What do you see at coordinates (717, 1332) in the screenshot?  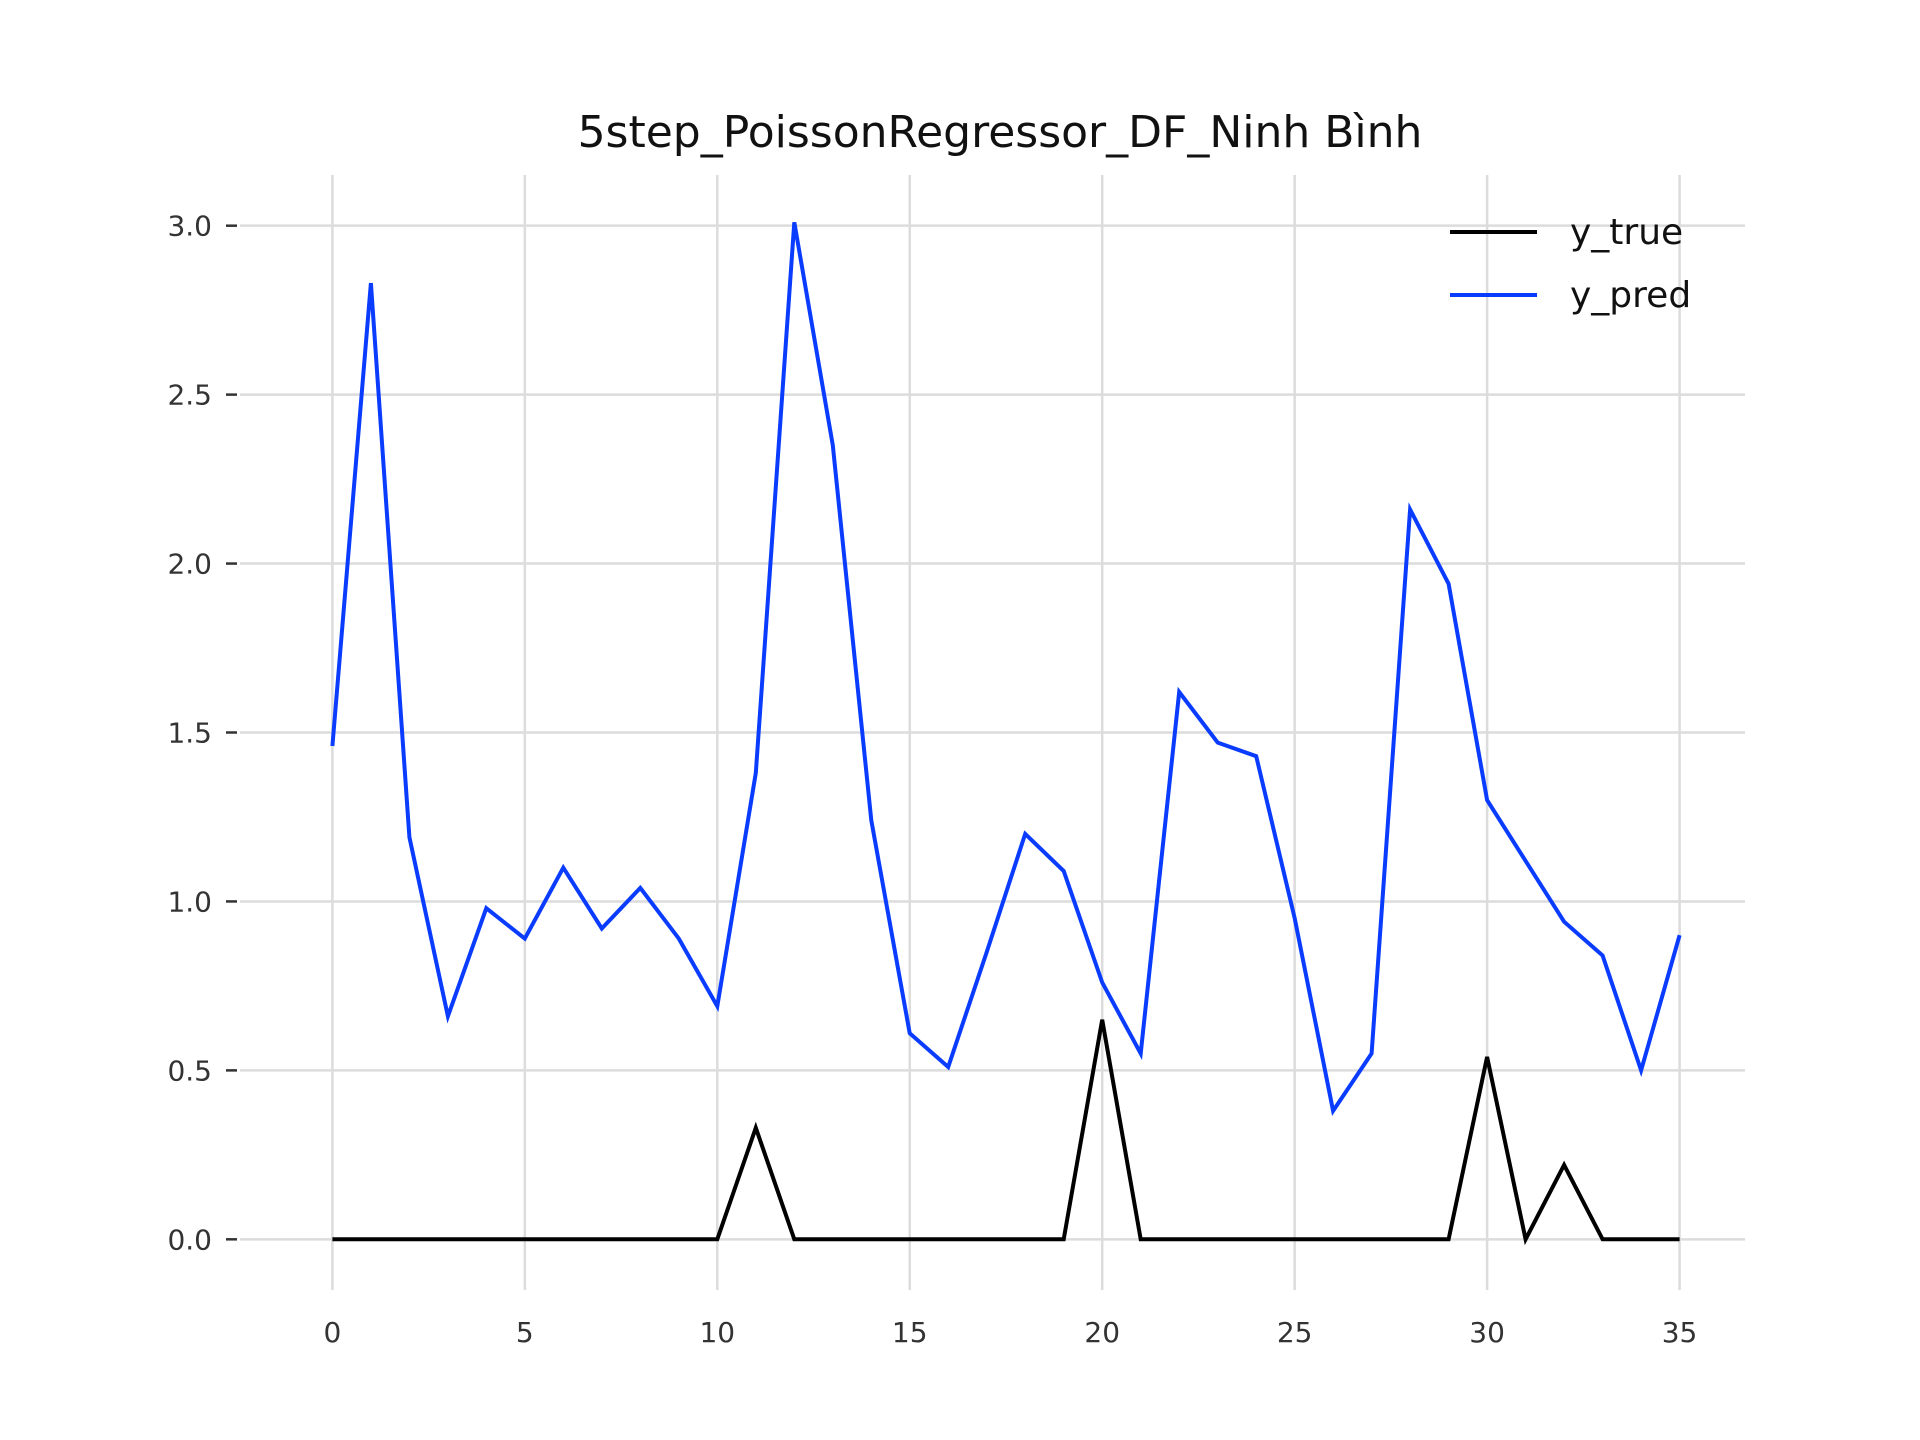 I see `x-tick-label: 10` at bounding box center [717, 1332].